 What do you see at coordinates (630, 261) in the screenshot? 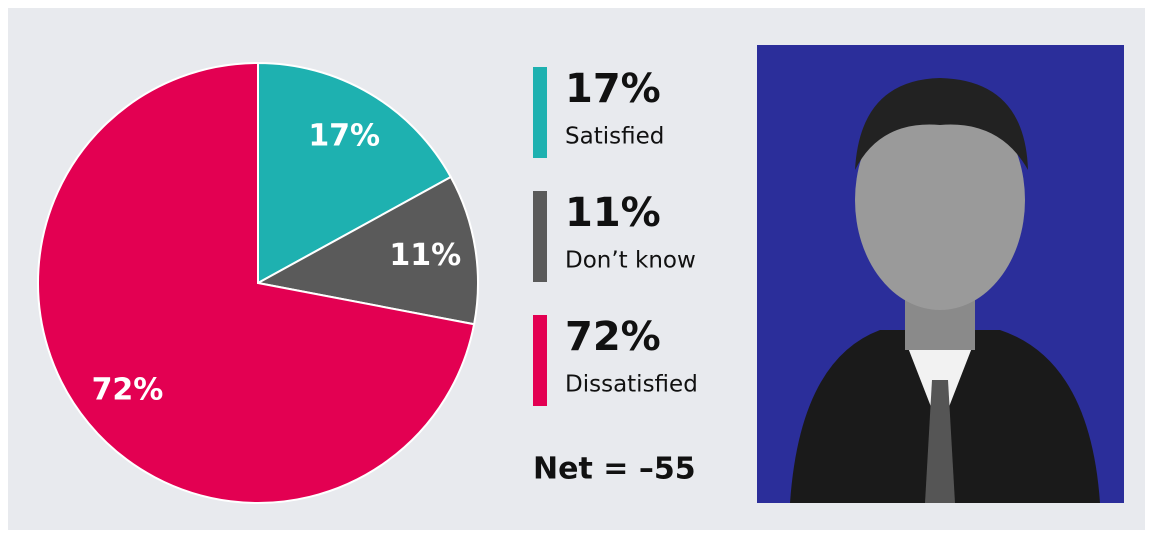
I see `legend-label: Don’t know` at bounding box center [630, 261].